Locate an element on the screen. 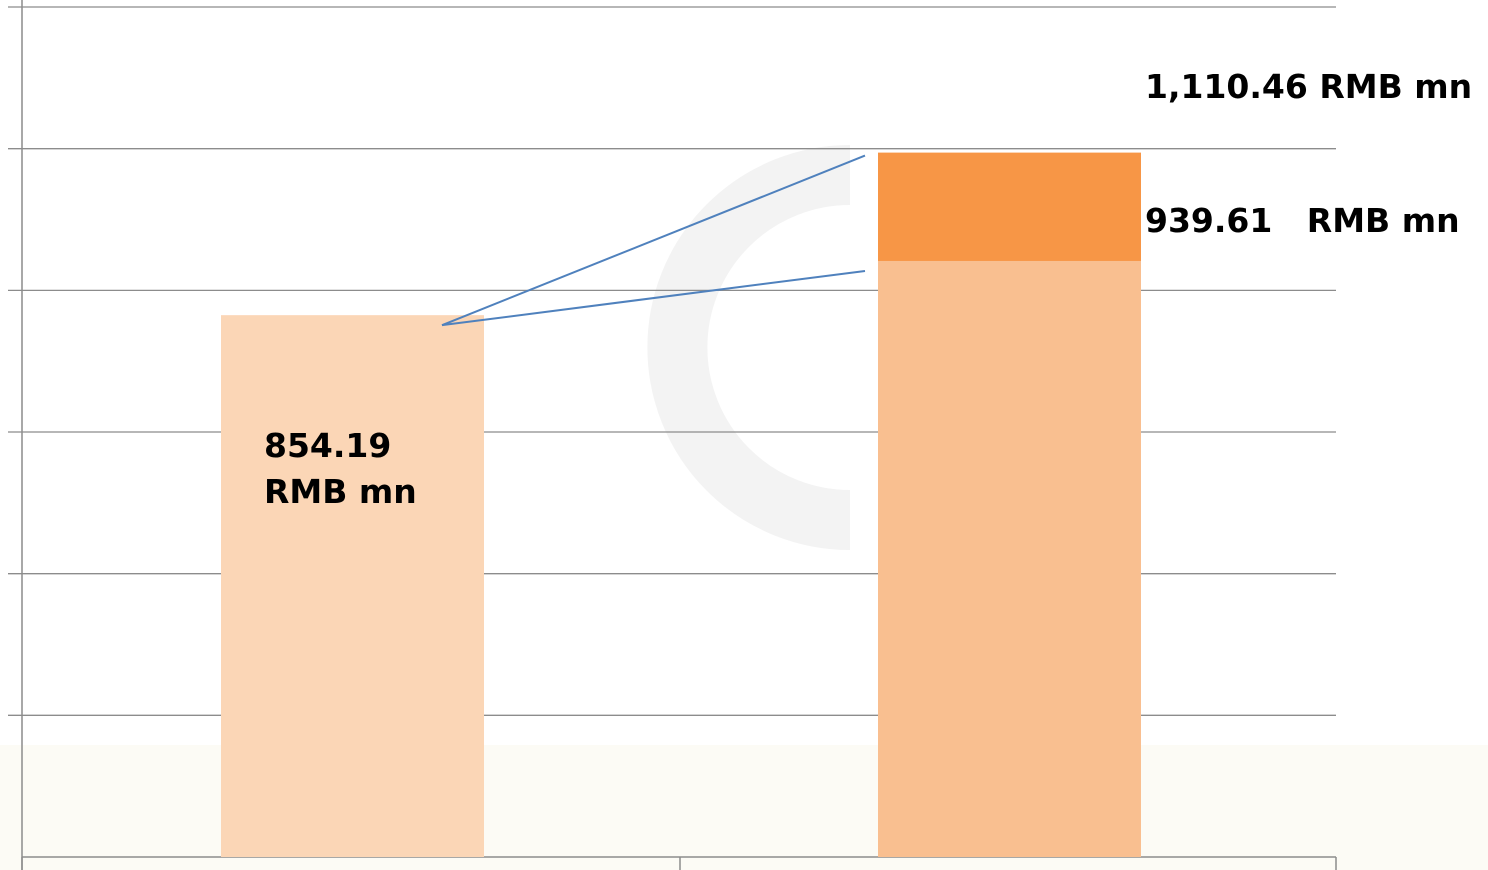 The width and height of the screenshot is (1488, 870). connector-line-base is located at coordinates (653, 298).